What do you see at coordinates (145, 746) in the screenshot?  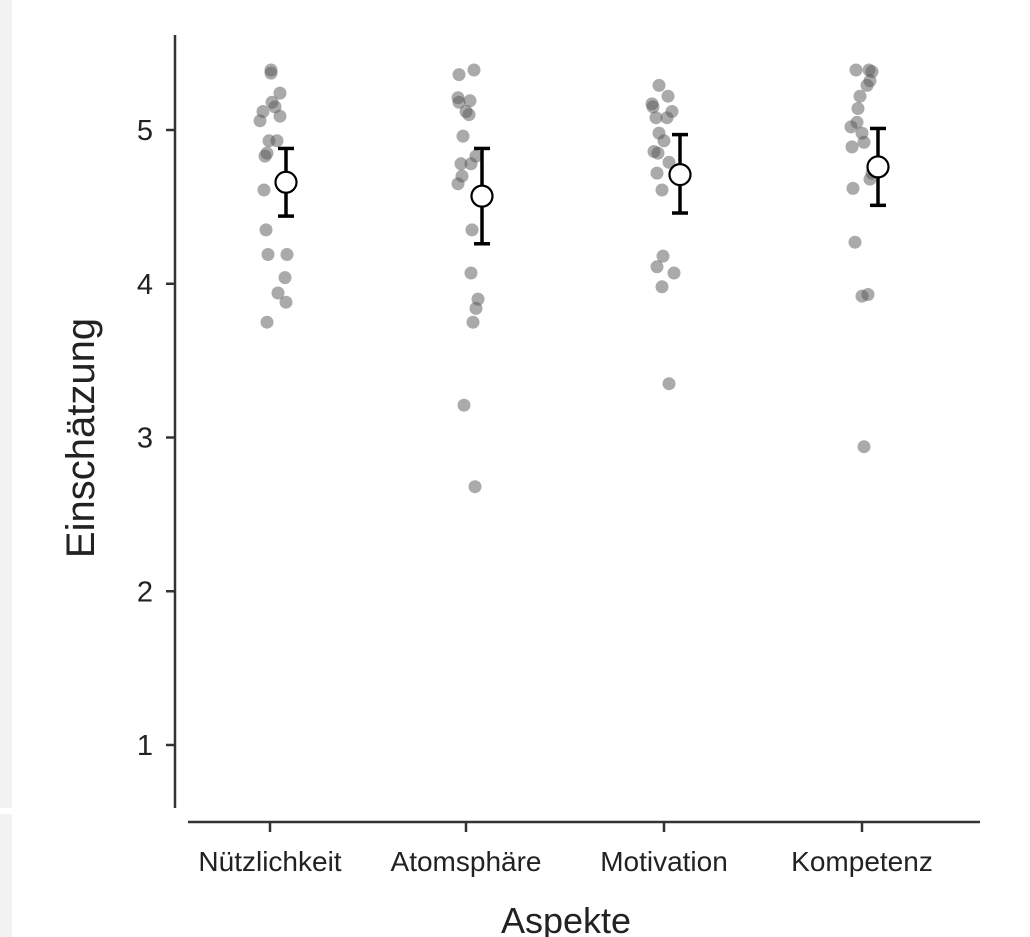 I see `y-tick-label: 1` at bounding box center [145, 746].